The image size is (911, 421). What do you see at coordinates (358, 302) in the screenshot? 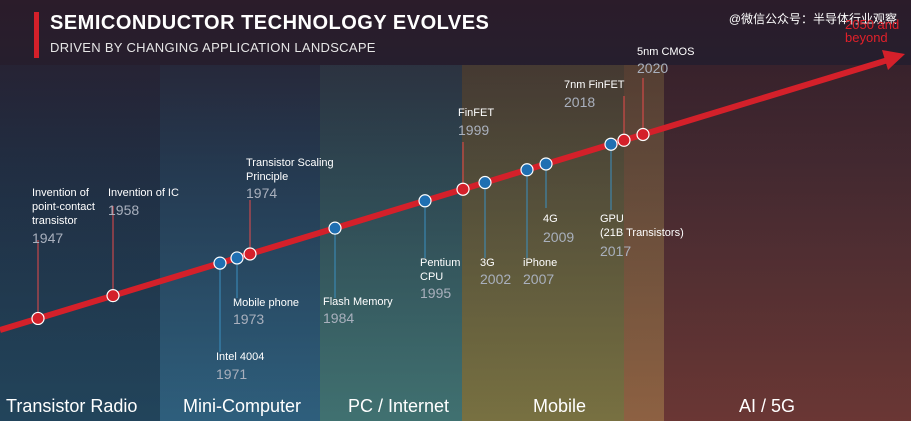
I see `milestone-label: Flash Memory` at bounding box center [358, 302].